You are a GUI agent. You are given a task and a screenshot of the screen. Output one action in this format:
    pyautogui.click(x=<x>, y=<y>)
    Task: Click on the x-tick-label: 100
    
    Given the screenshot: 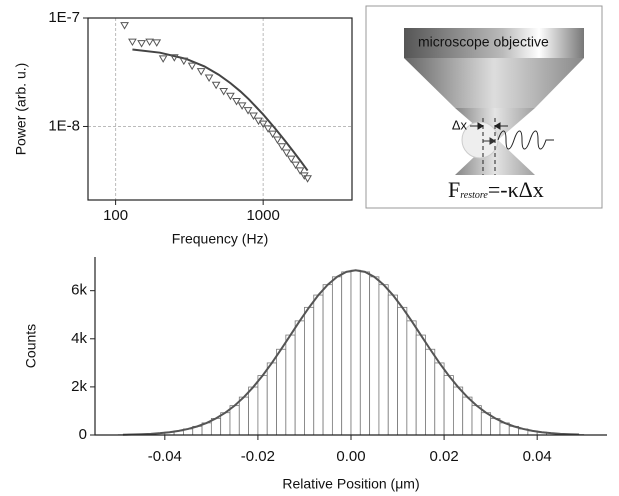 What is the action you would take?
    pyautogui.click(x=115, y=215)
    